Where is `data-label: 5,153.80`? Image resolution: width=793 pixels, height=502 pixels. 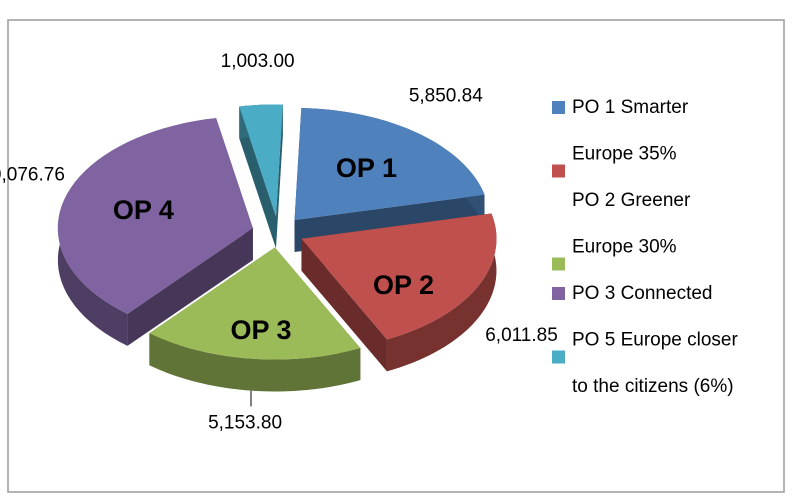
data-label: 5,153.80 is located at coordinates (245, 422).